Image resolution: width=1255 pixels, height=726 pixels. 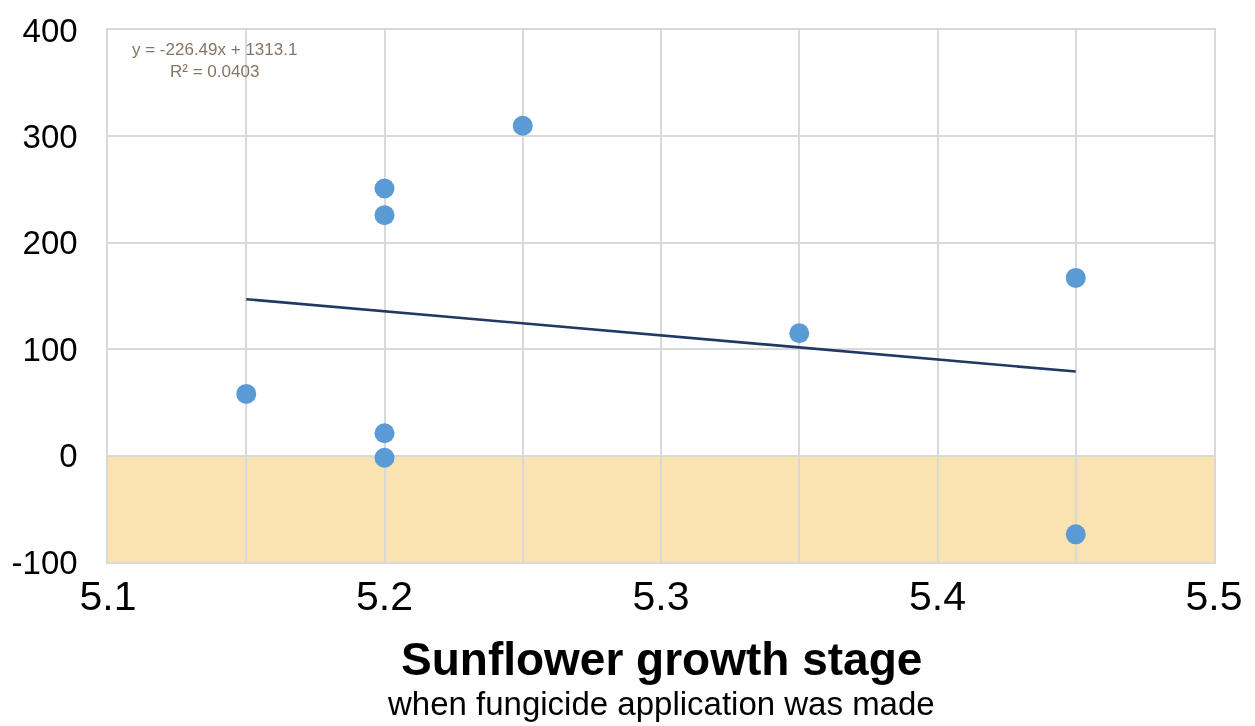 What do you see at coordinates (44, 562) in the screenshot?
I see `y-tick-label: -100` at bounding box center [44, 562].